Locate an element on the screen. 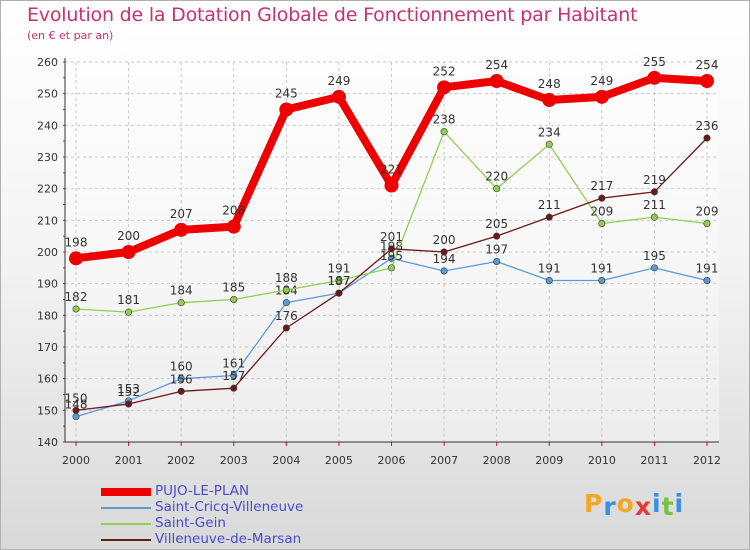 The height and width of the screenshot is (550, 750). legend-label: Villeneuve-de-Marsan is located at coordinates (228, 539).